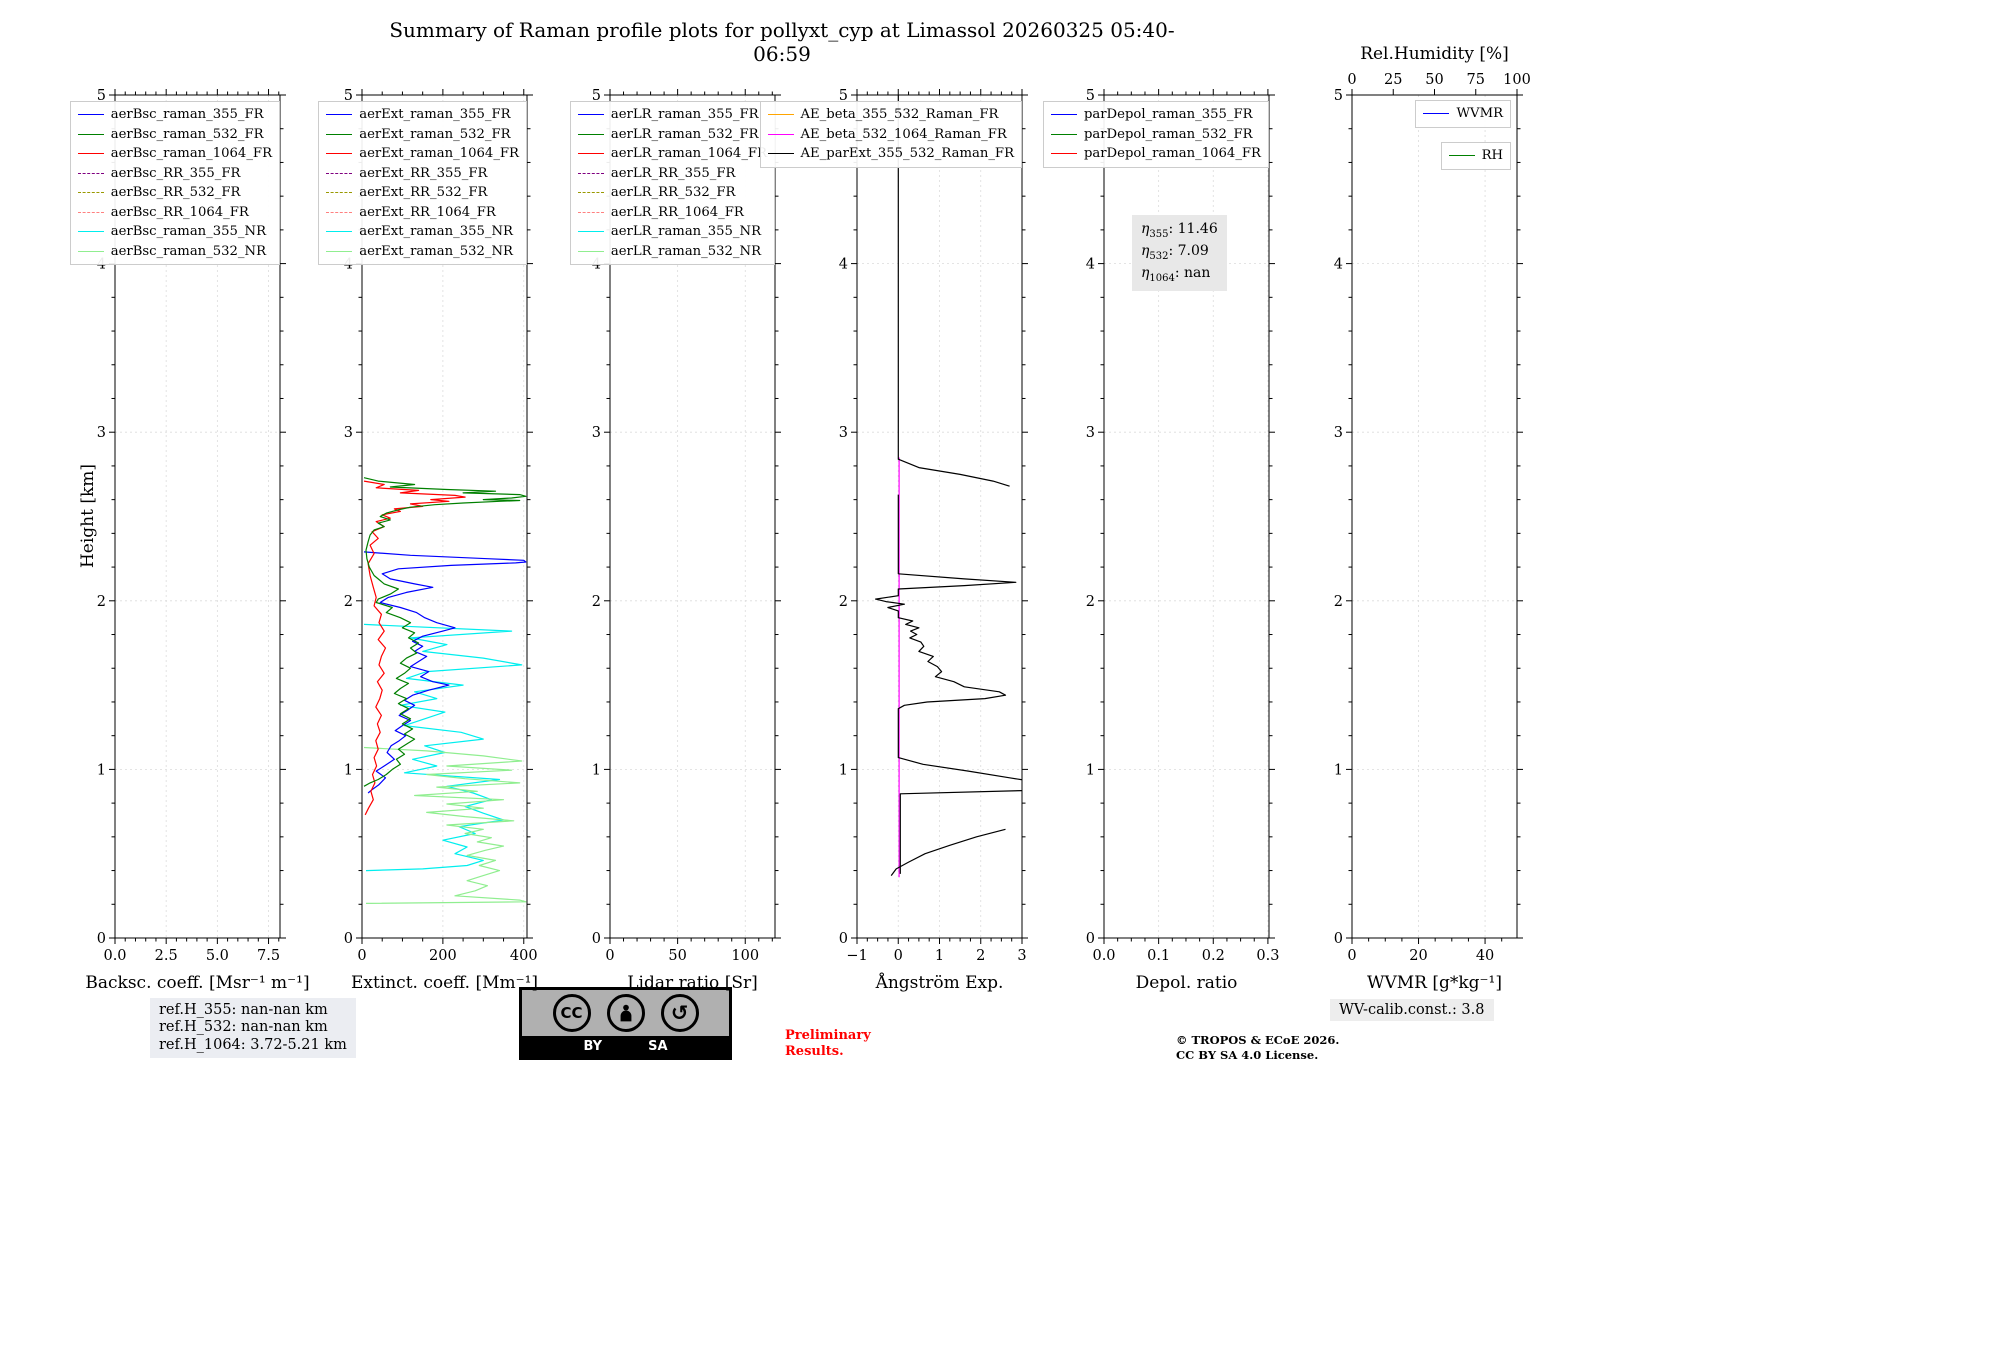 The image size is (2000, 1360). Describe the element at coordinates (166, 956) in the screenshot. I see `x-tick-label: 2.5` at that location.